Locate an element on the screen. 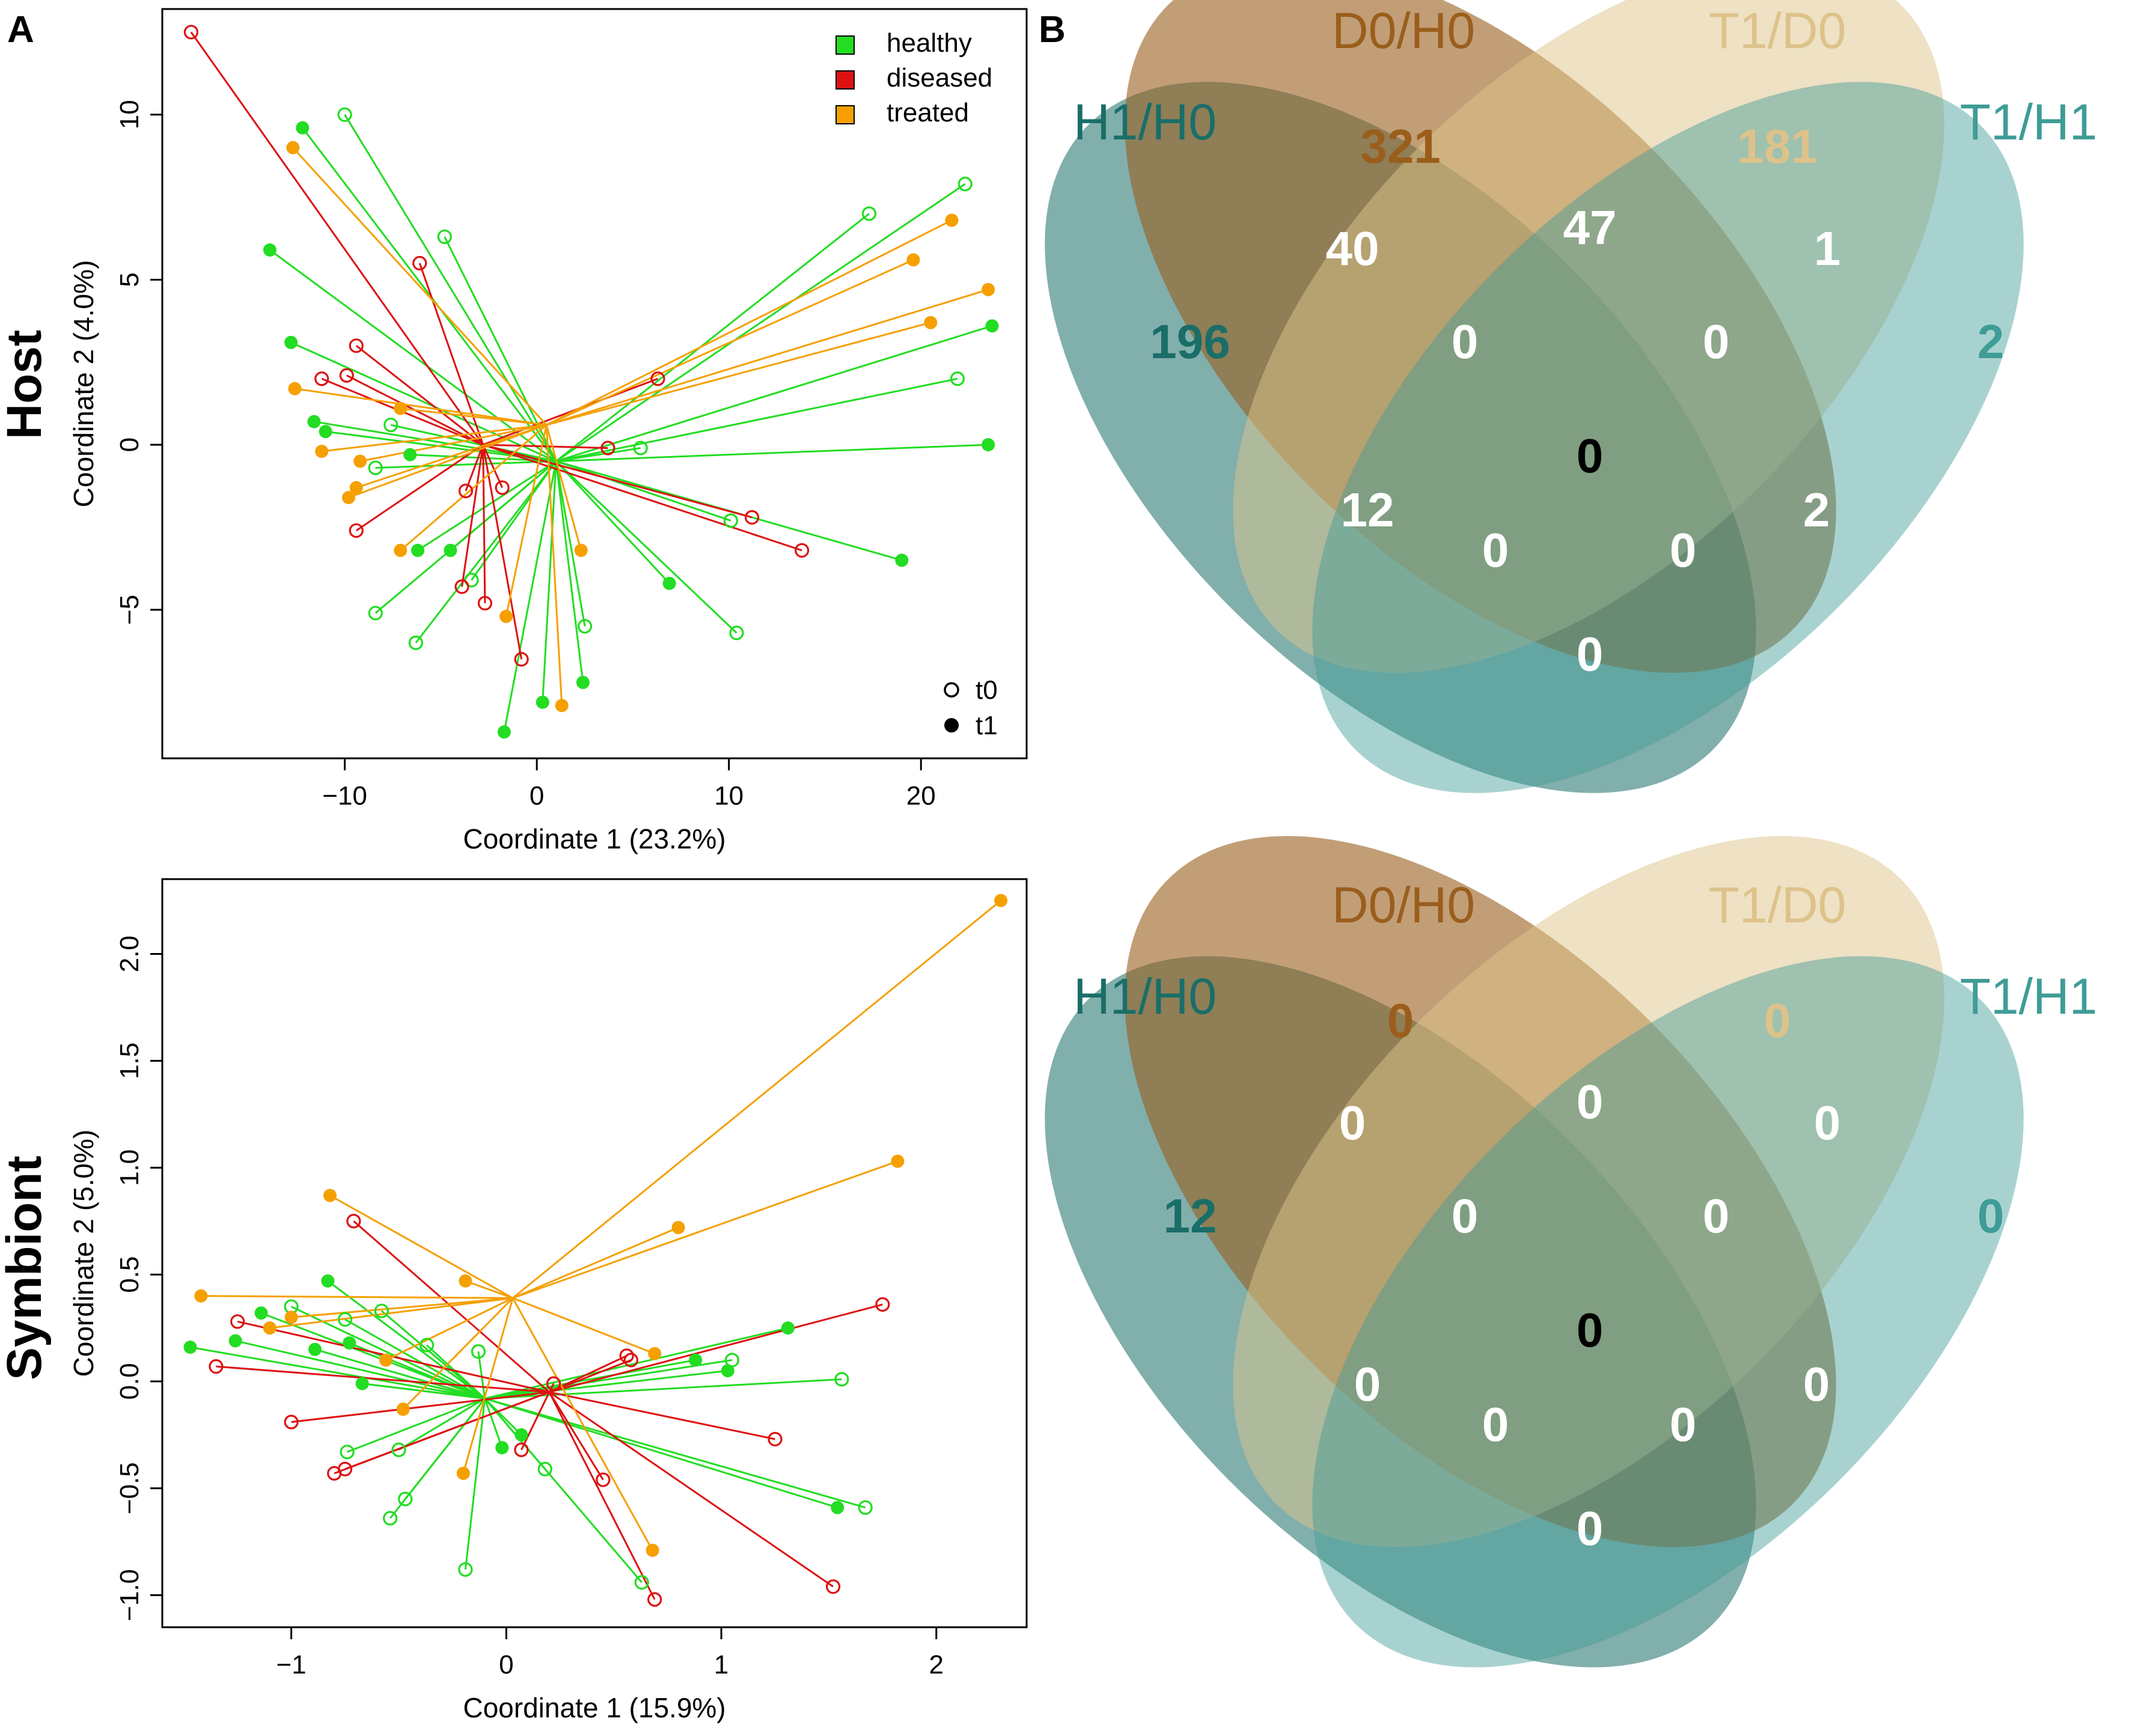 Image resolution: width=2135 pixels, height=1736 pixels. y-tick-label: 0.5 is located at coordinates (129, 1274).